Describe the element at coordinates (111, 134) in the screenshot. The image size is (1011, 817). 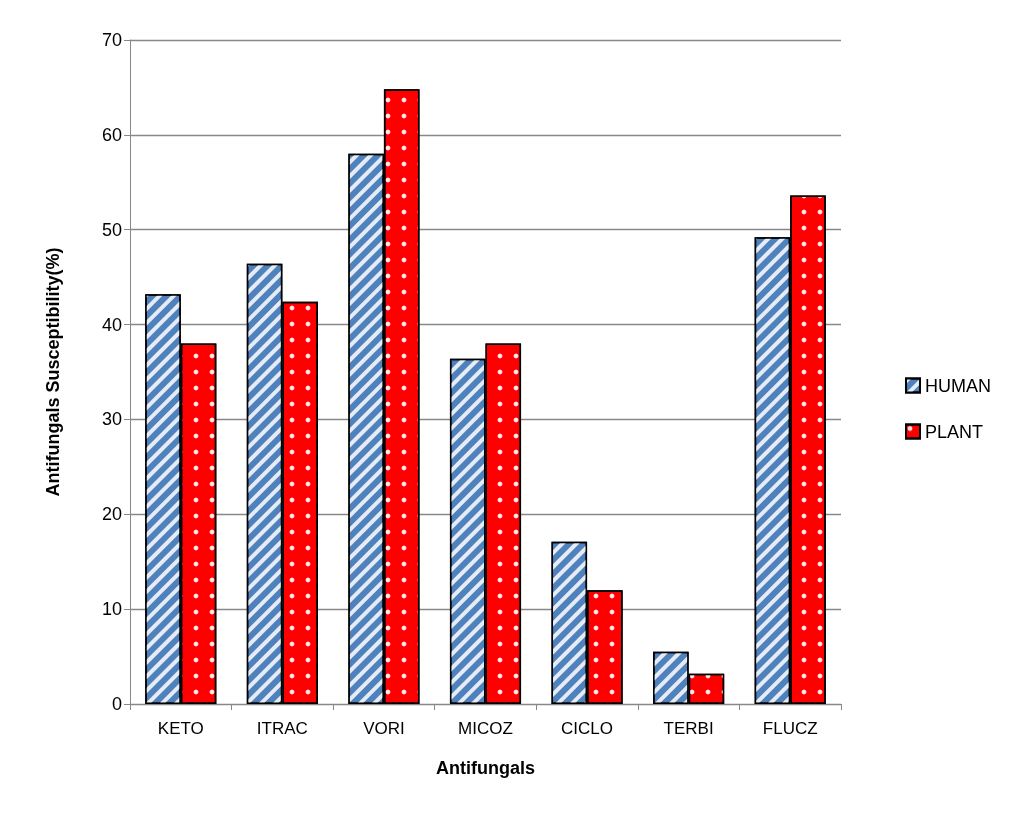
I see `y-tick-label: 60` at that location.